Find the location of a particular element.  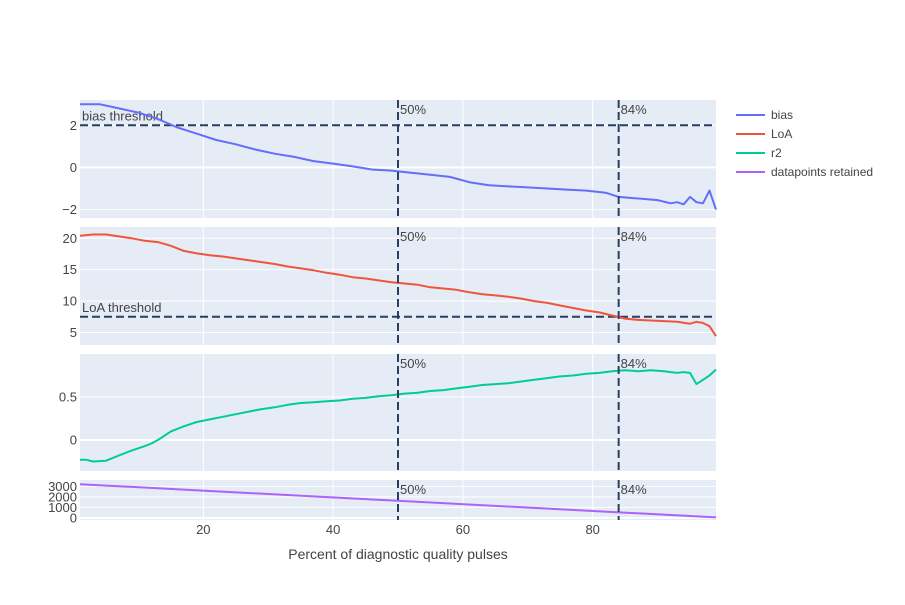

y-tick-label: 15 is located at coordinates (70, 269).